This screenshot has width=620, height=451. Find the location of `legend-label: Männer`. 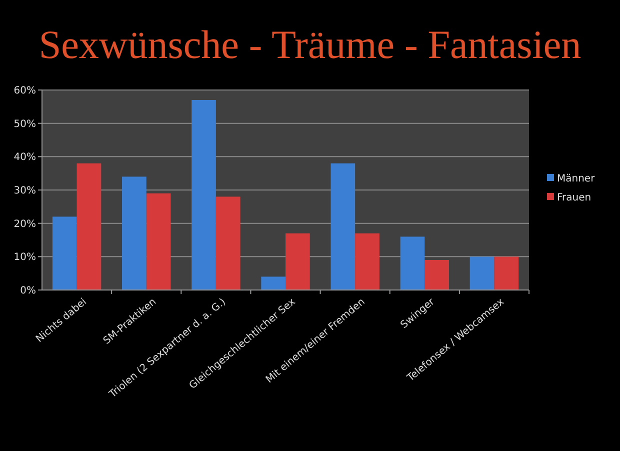

legend-label: Männer is located at coordinates (576, 179).